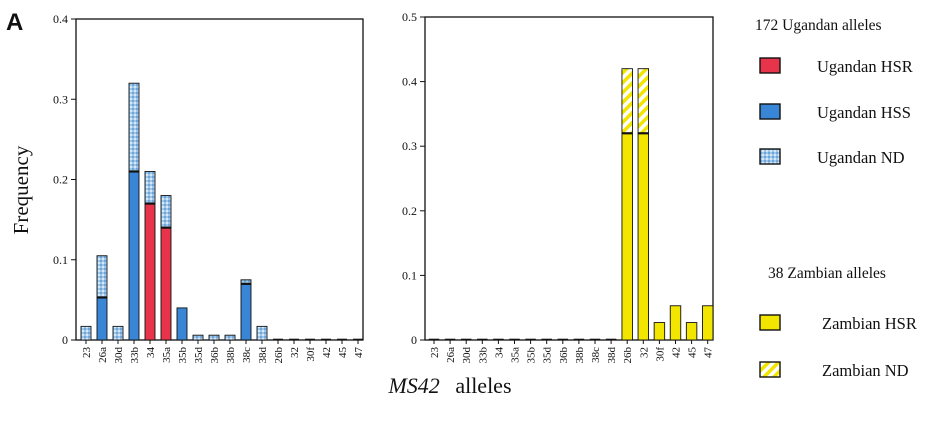  What do you see at coordinates (516, 355) in the screenshot?
I see `zambia-x-tick-label: 35a` at bounding box center [516, 355].